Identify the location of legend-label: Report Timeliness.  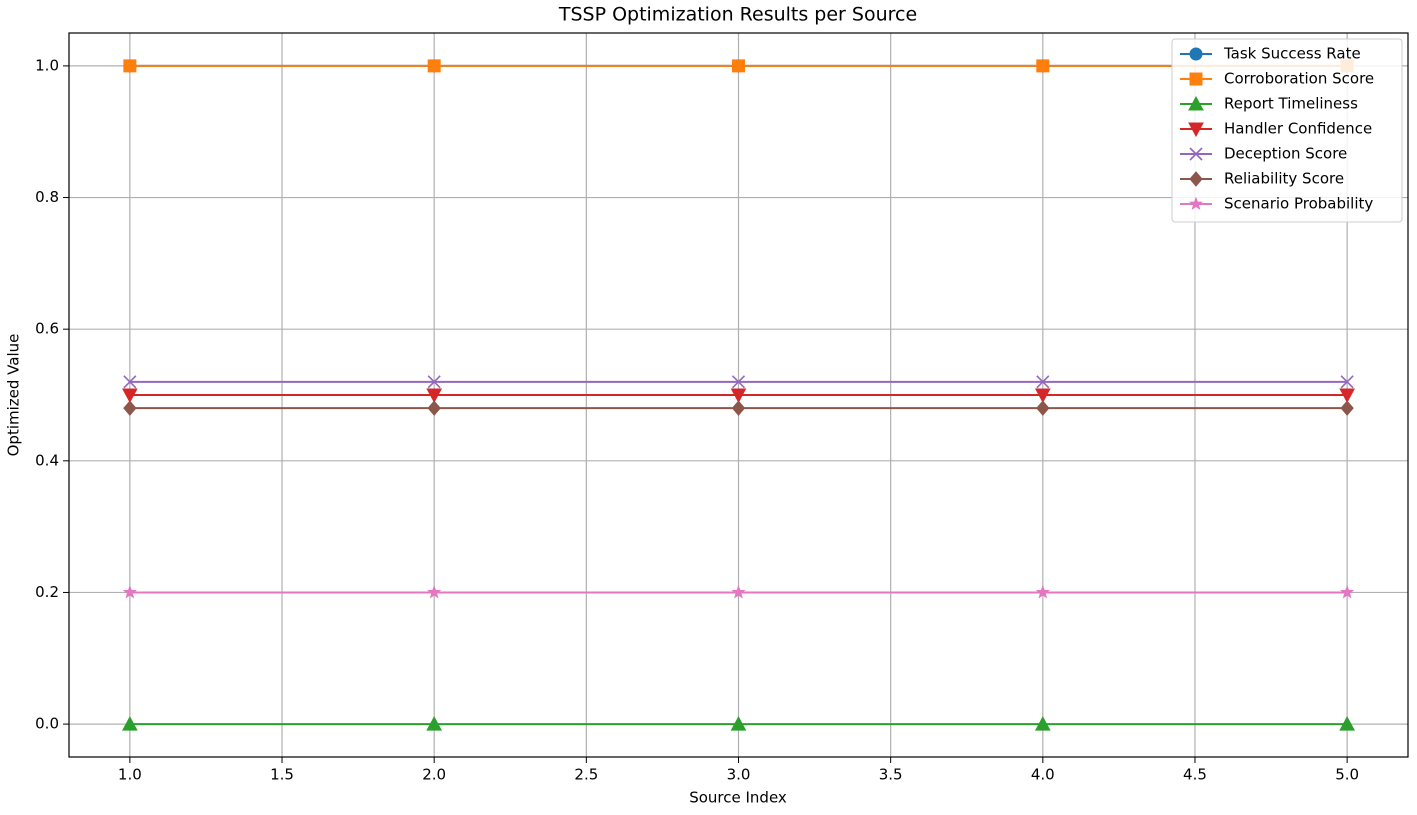
(1291, 104).